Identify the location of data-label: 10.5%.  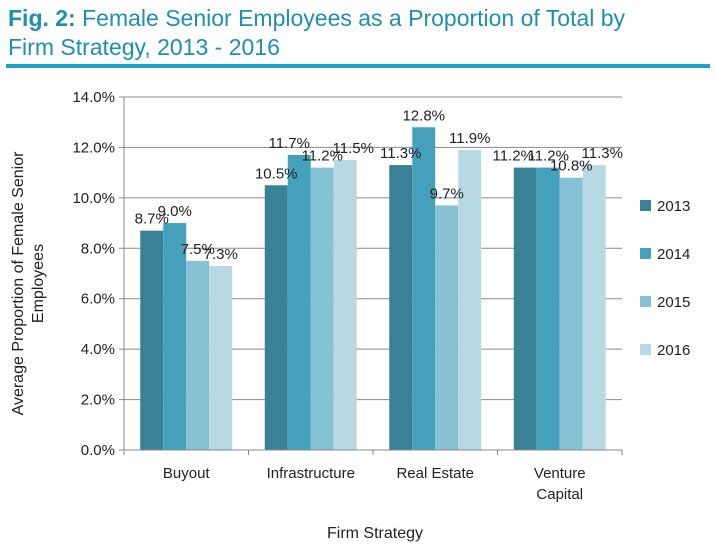
(276, 173).